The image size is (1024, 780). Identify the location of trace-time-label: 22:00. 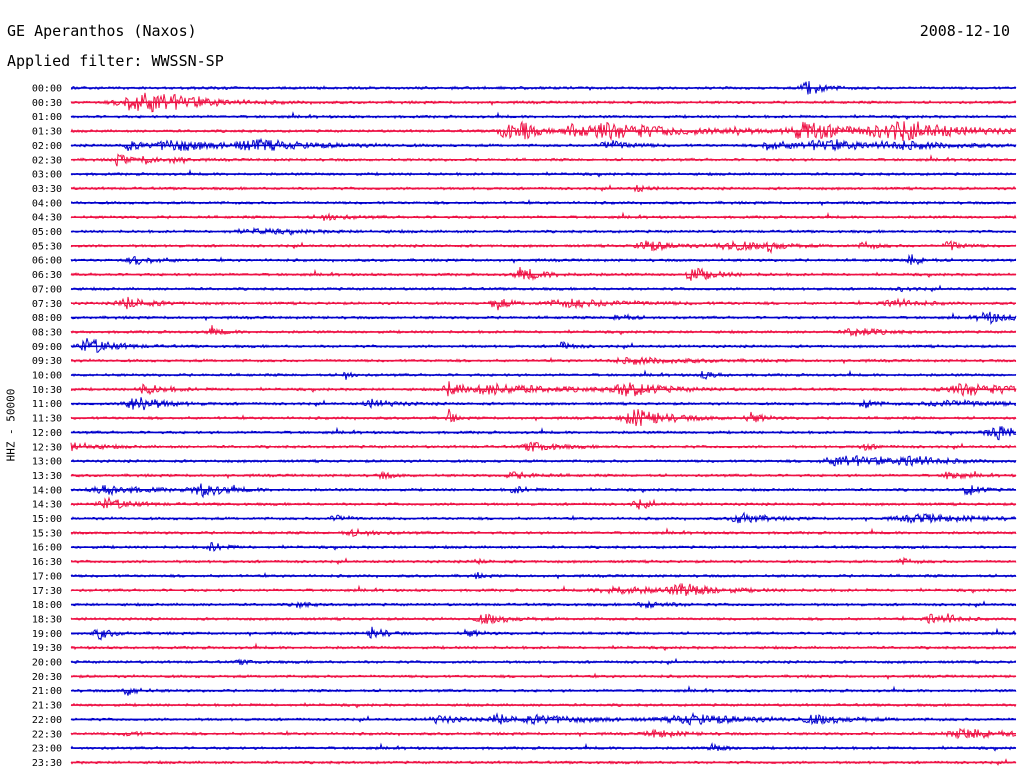
(47, 720).